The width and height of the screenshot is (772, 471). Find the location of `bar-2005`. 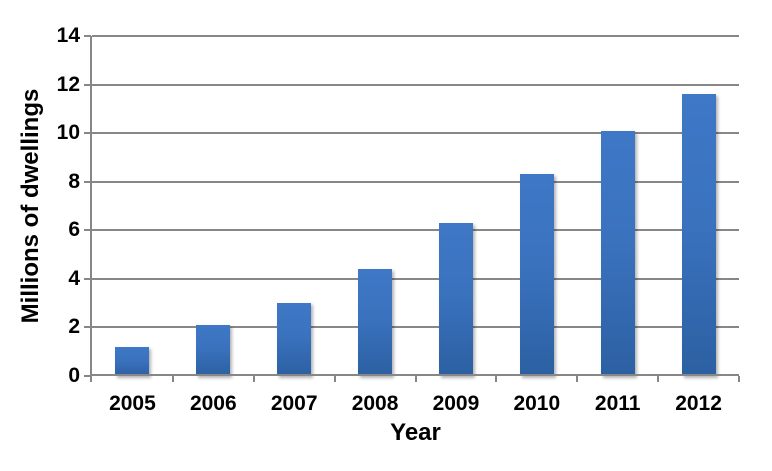

bar-2005 is located at coordinates (132, 361).